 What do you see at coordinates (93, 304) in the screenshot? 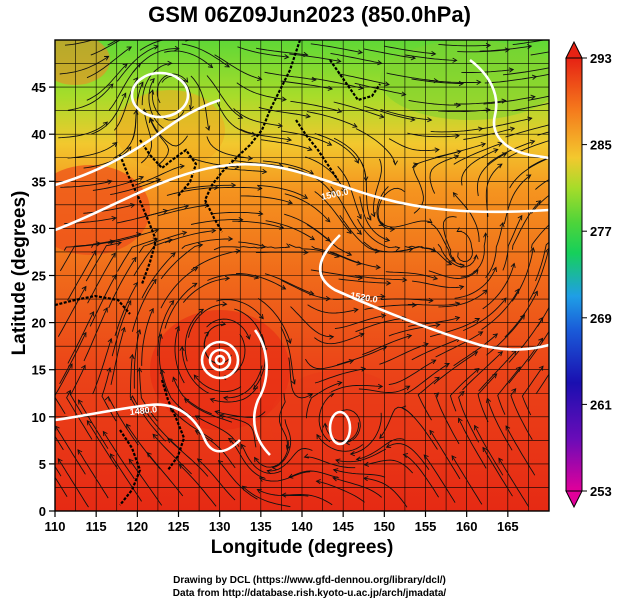
I see `south-china-coast` at bounding box center [93, 304].